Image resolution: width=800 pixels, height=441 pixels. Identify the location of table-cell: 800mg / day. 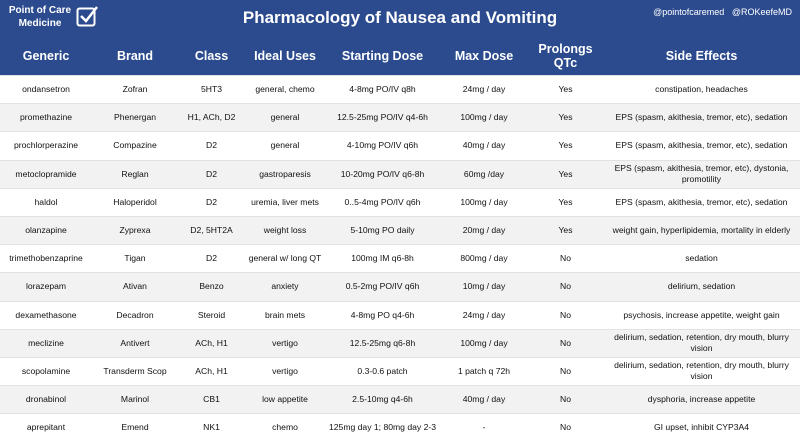
(484, 259).